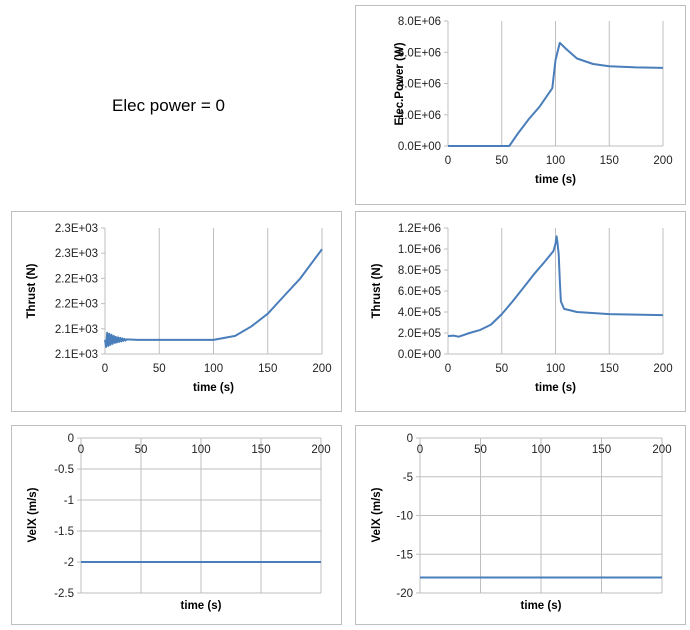  What do you see at coordinates (200, 450) in the screenshot?
I see `velx-left-xtick-label: 100` at bounding box center [200, 450].